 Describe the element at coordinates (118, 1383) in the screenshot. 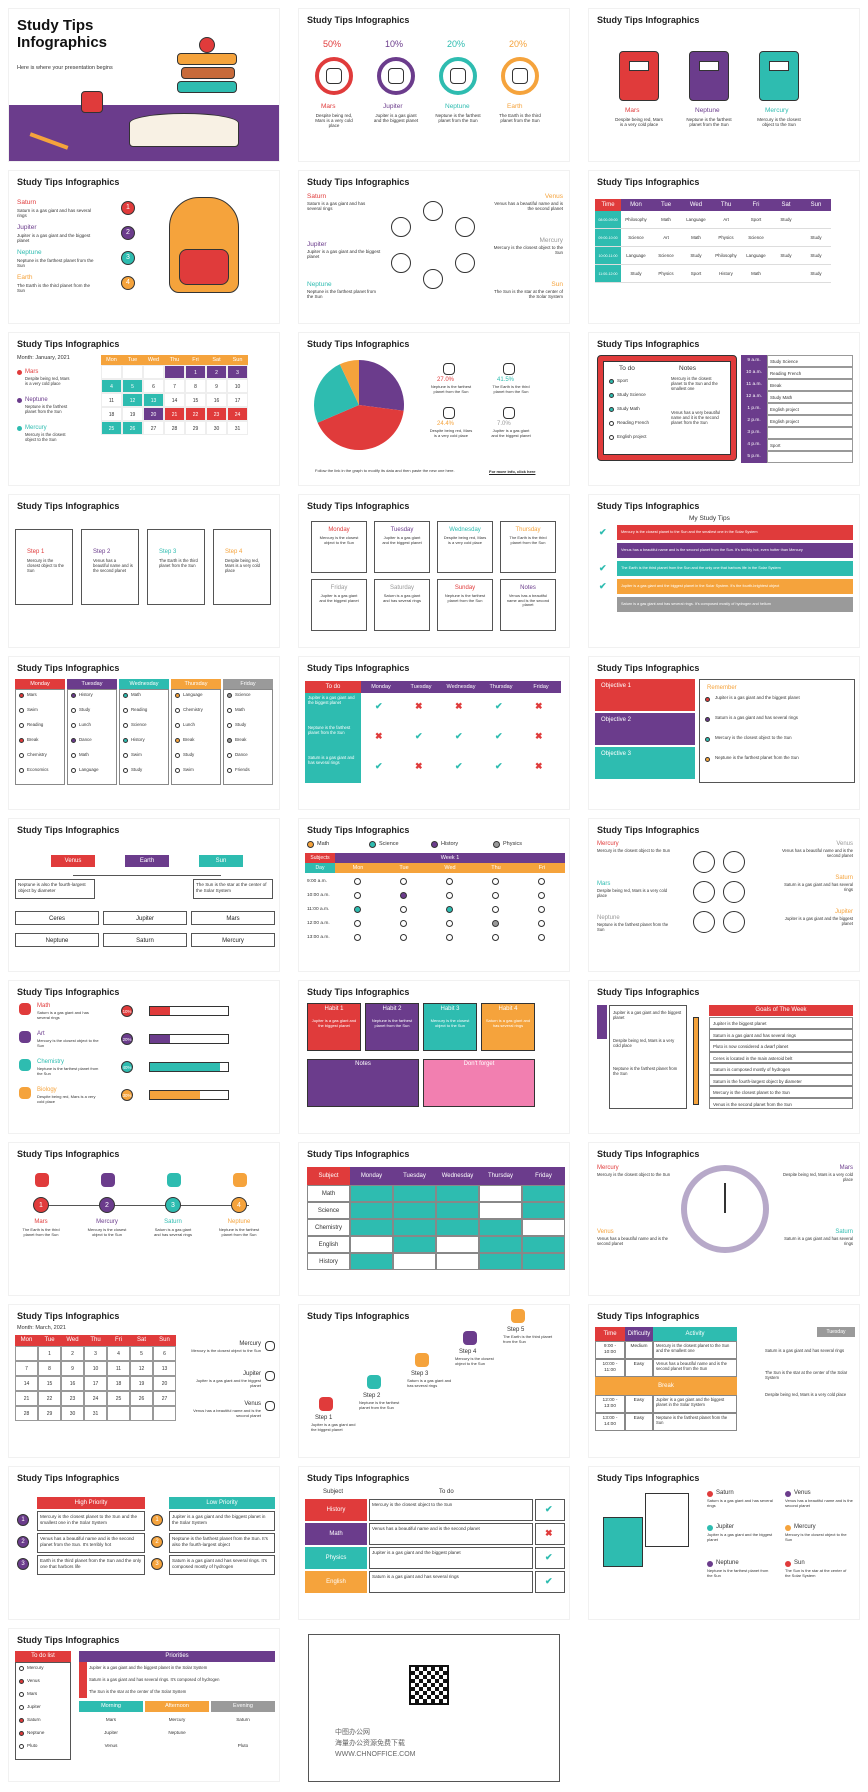

I see `calendar-day: 18` at that location.